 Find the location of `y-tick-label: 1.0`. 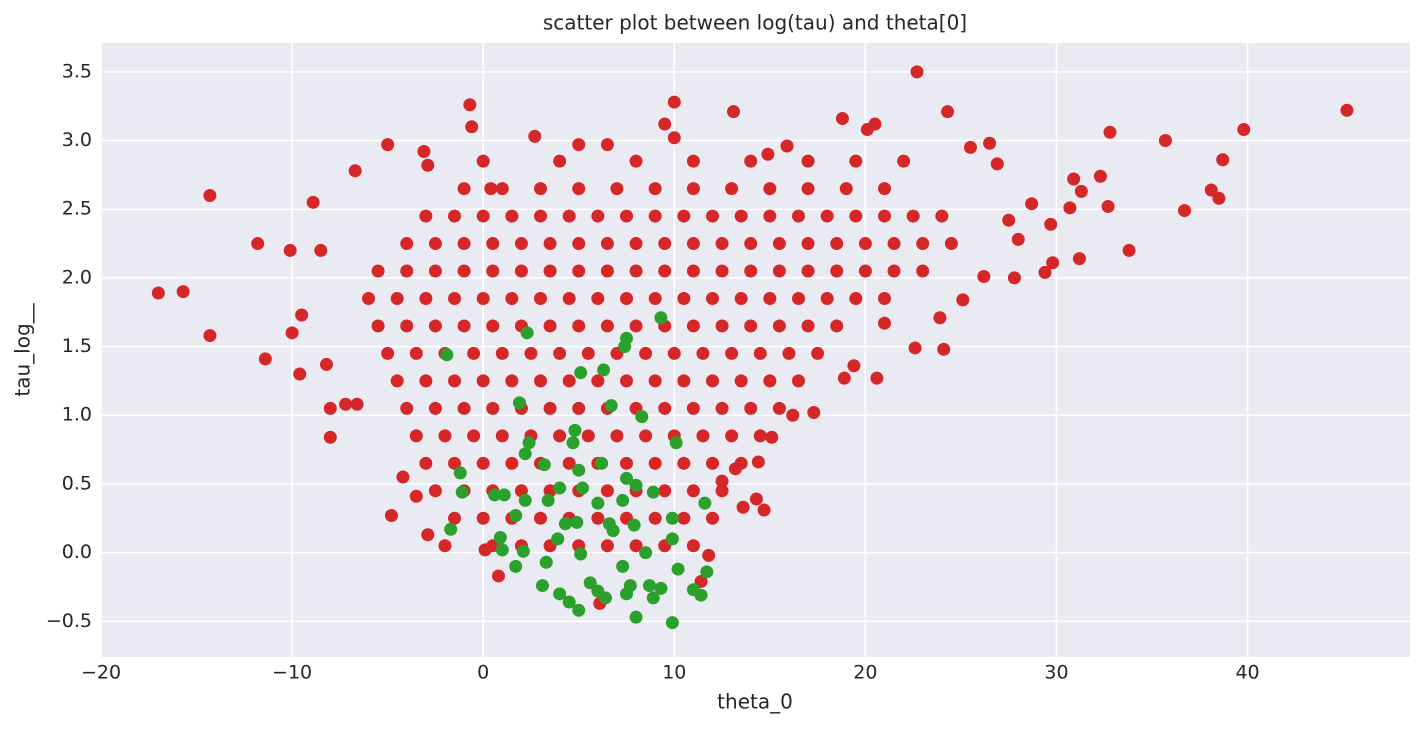

y-tick-label: 1.0 is located at coordinates (77, 415).